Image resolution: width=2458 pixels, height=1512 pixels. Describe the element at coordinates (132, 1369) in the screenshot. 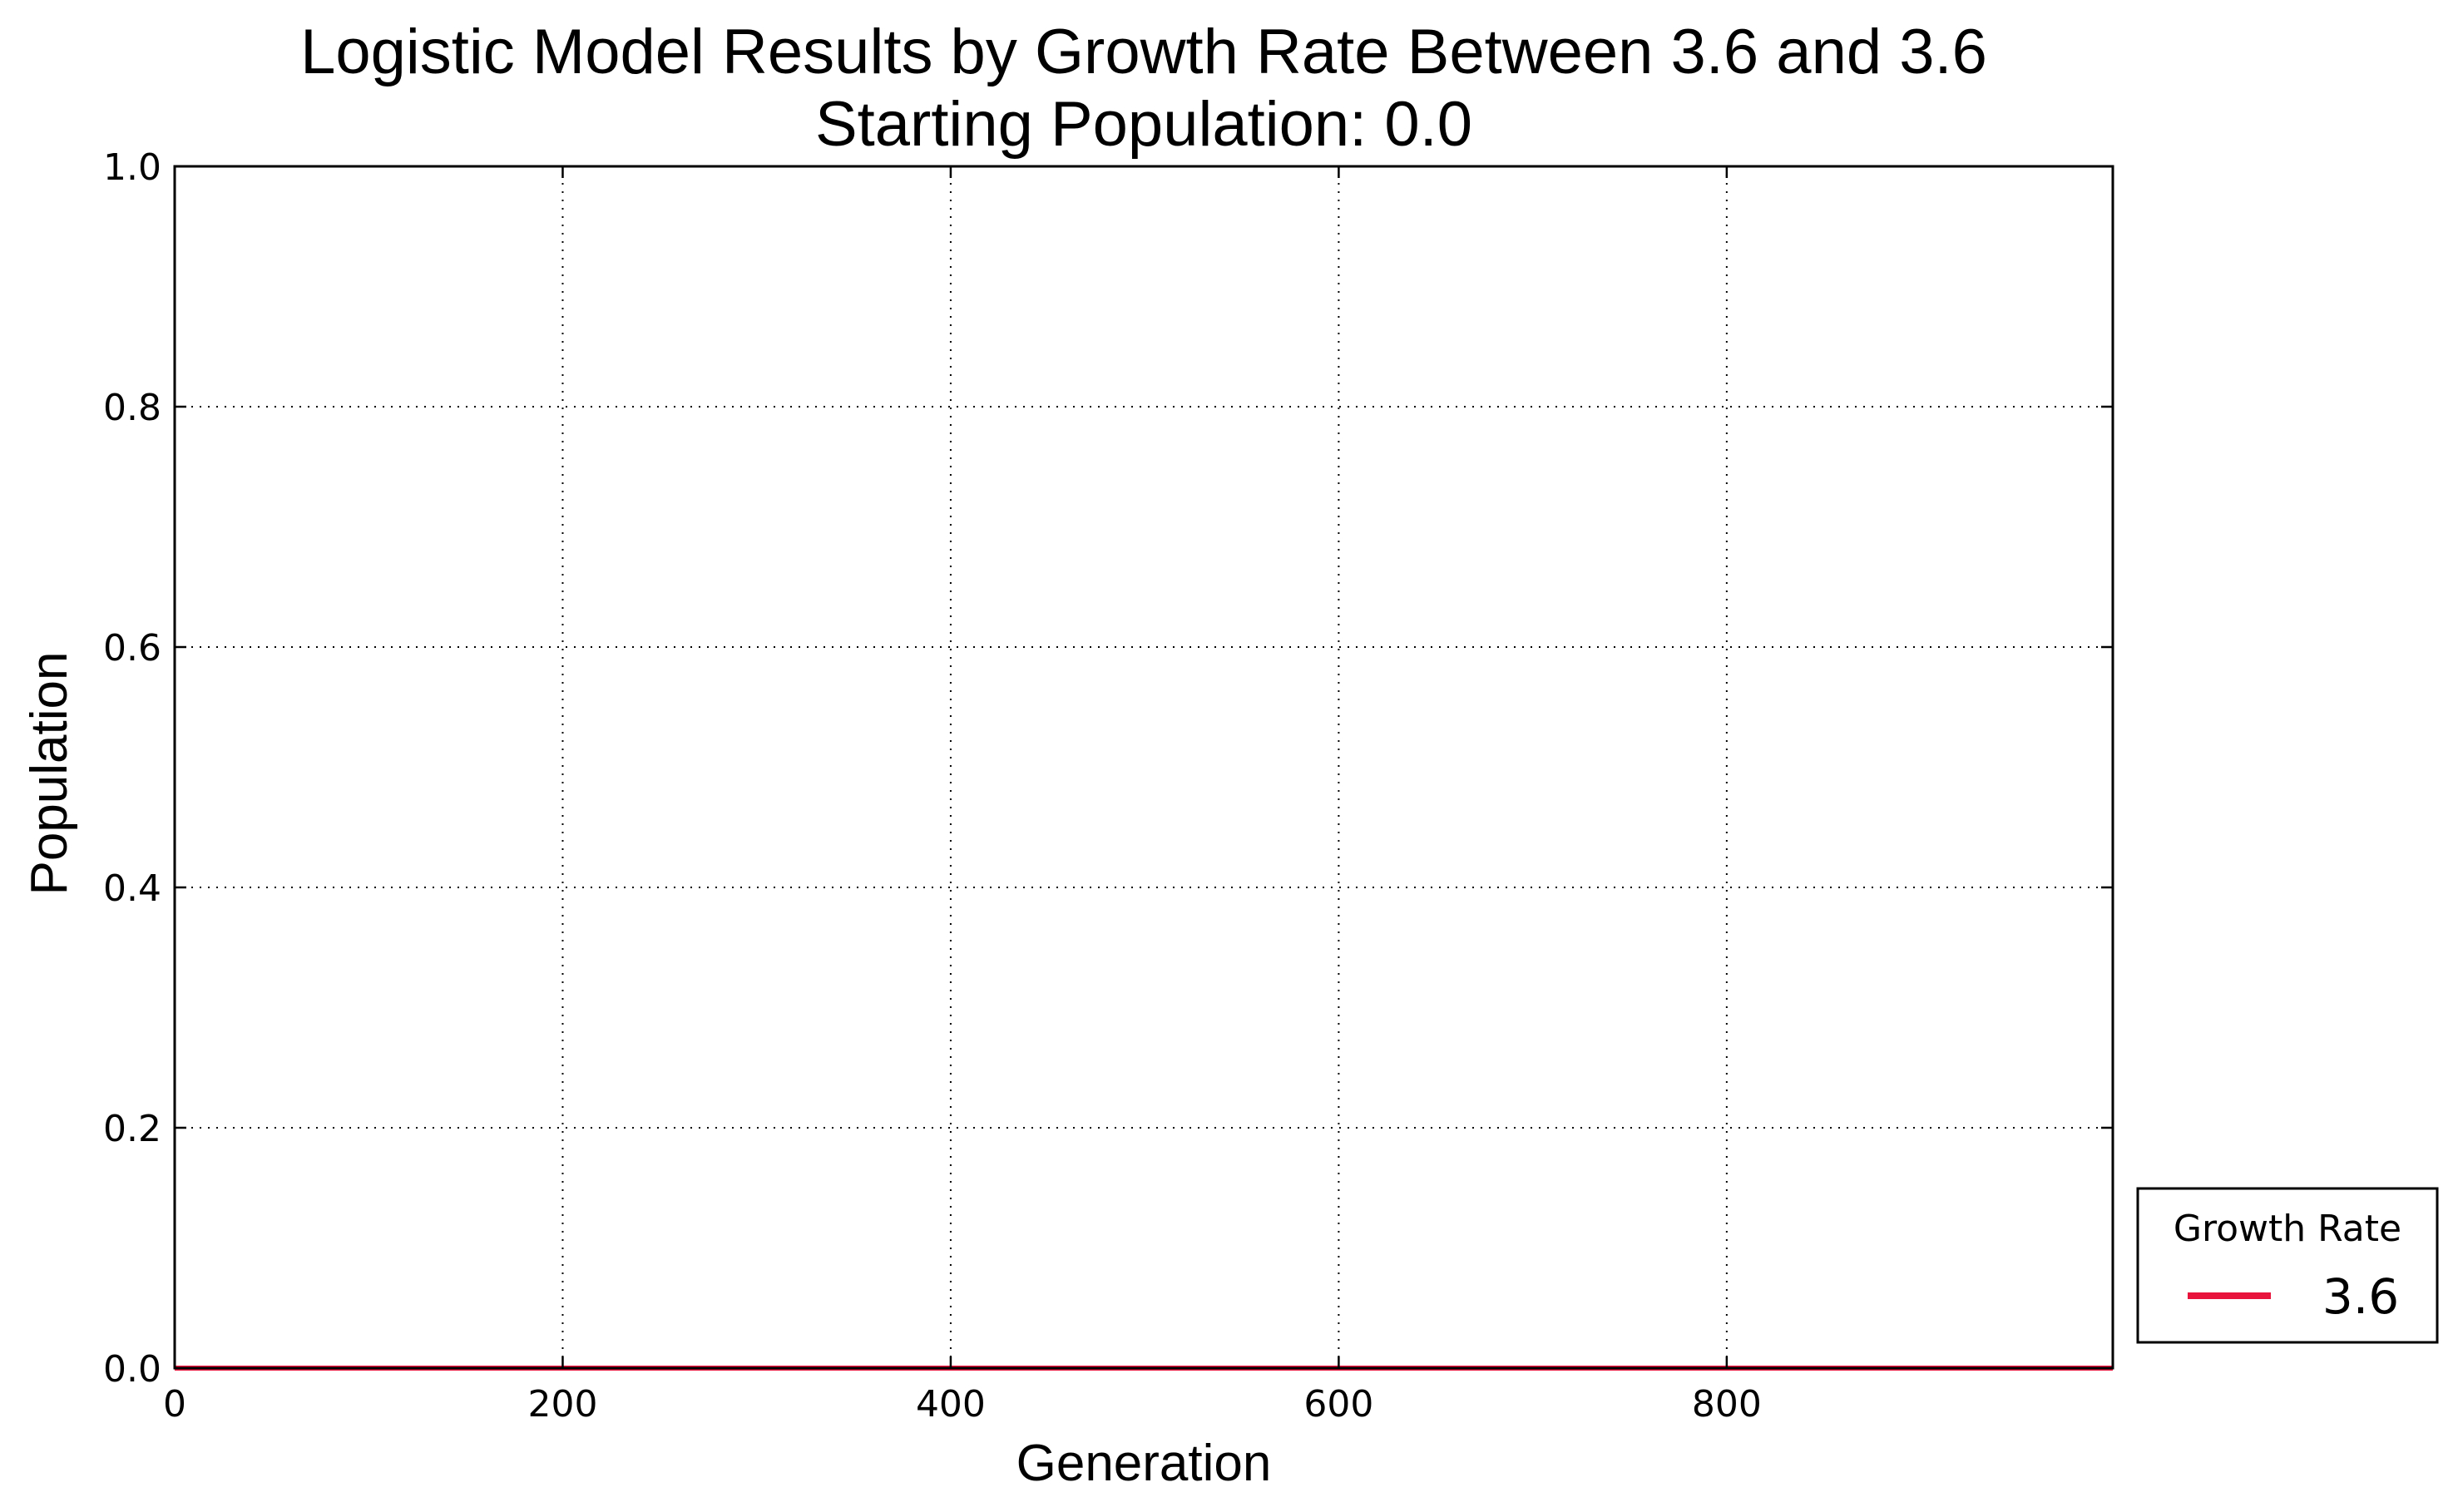

I see `y-tick-label: 0.0` at that location.